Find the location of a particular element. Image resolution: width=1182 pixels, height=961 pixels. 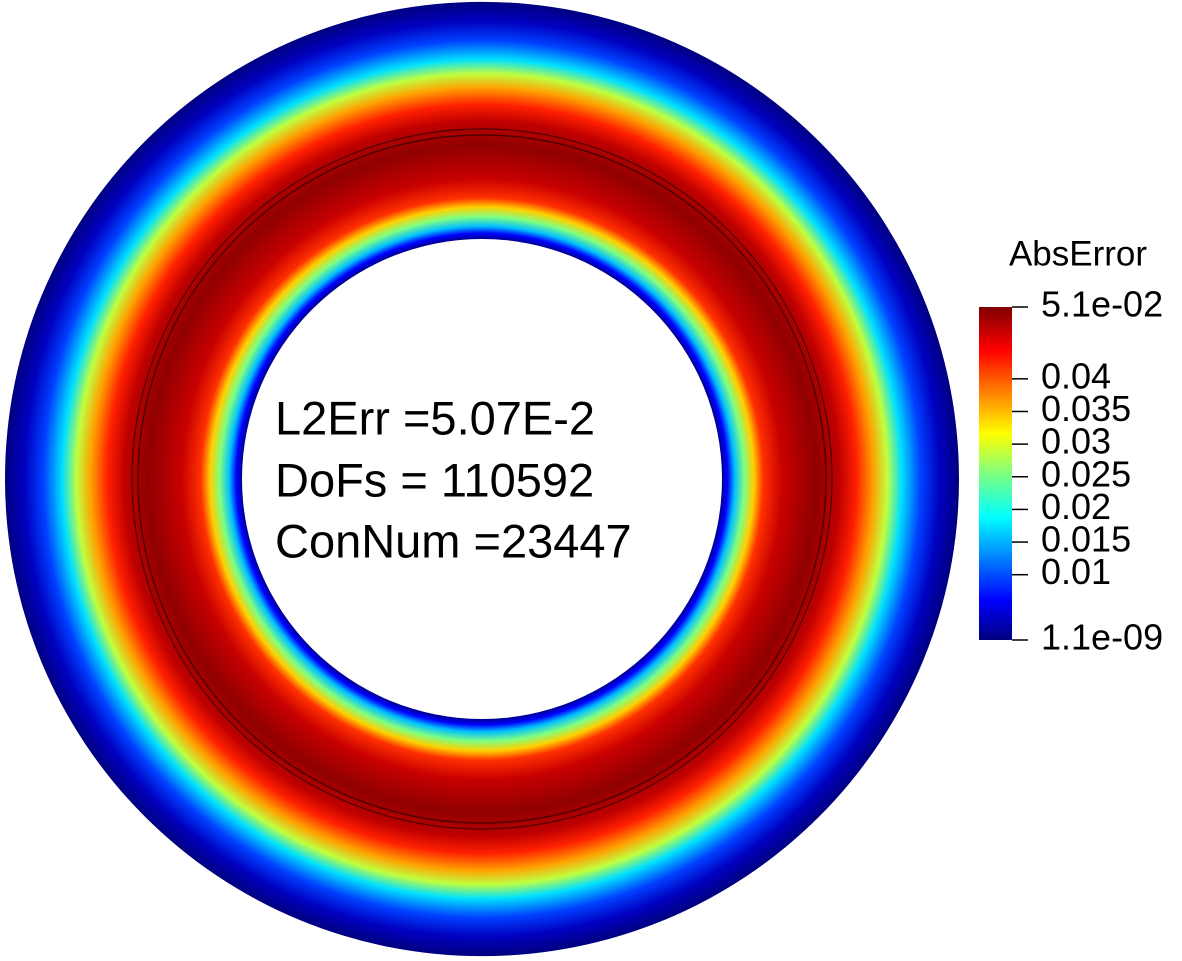

colorbar-tick-label: 1.1e-09 is located at coordinates (1102, 637).